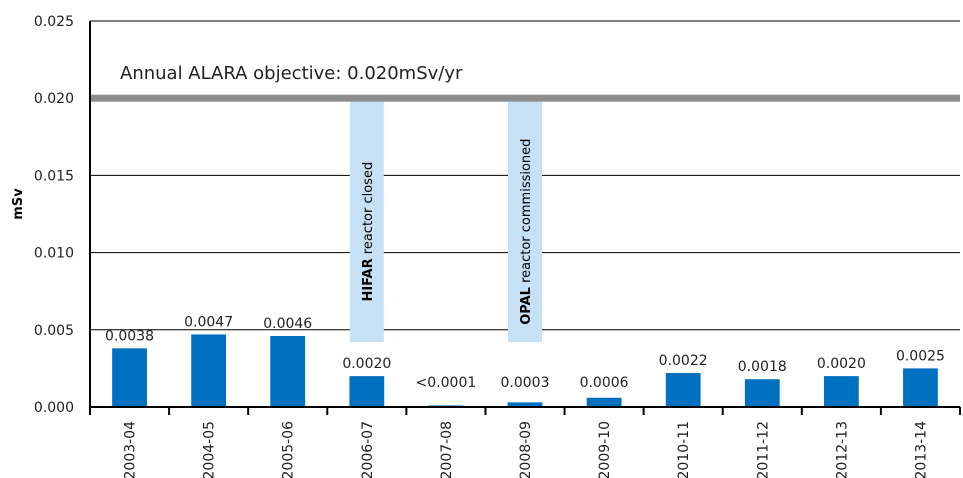 Image resolution: width=963 pixels, height=478 pixels. Describe the element at coordinates (921, 449) in the screenshot. I see `x-tick-label: 2013-14` at that location.